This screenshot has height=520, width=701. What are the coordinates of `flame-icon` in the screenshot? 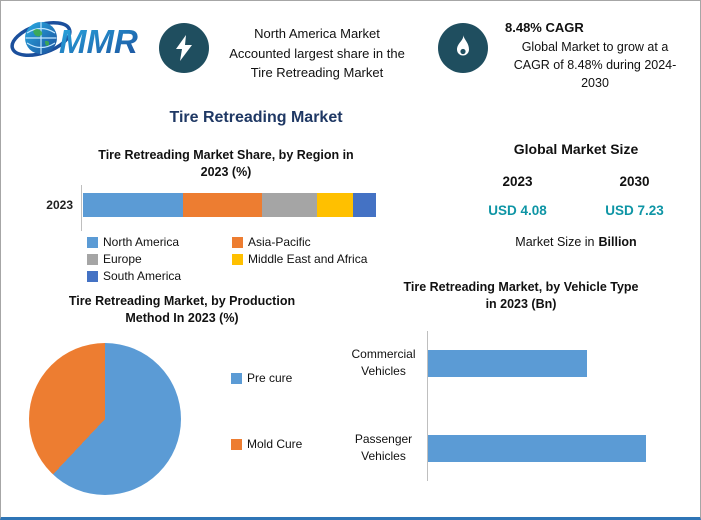 It's located at (463, 48).